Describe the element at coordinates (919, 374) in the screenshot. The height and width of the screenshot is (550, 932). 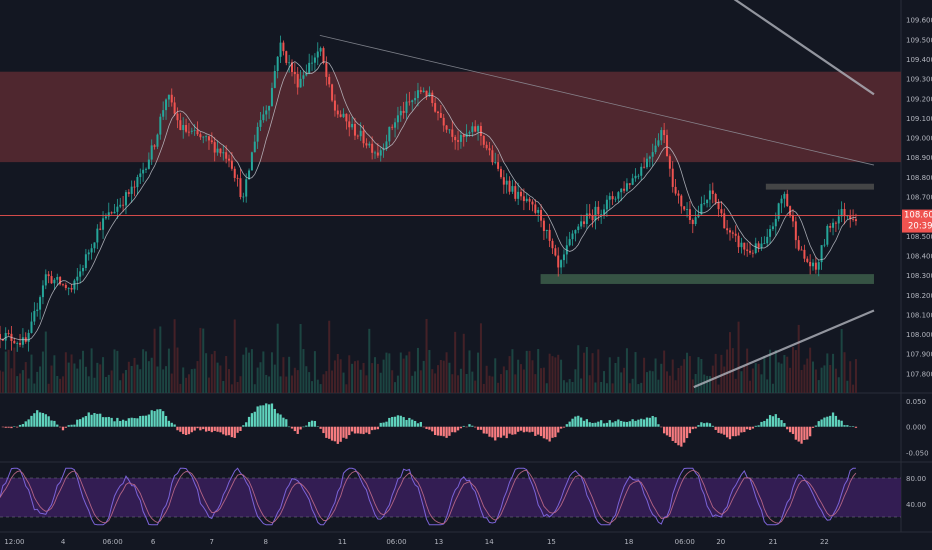
I see `price-tick-label: 107.800` at that location.